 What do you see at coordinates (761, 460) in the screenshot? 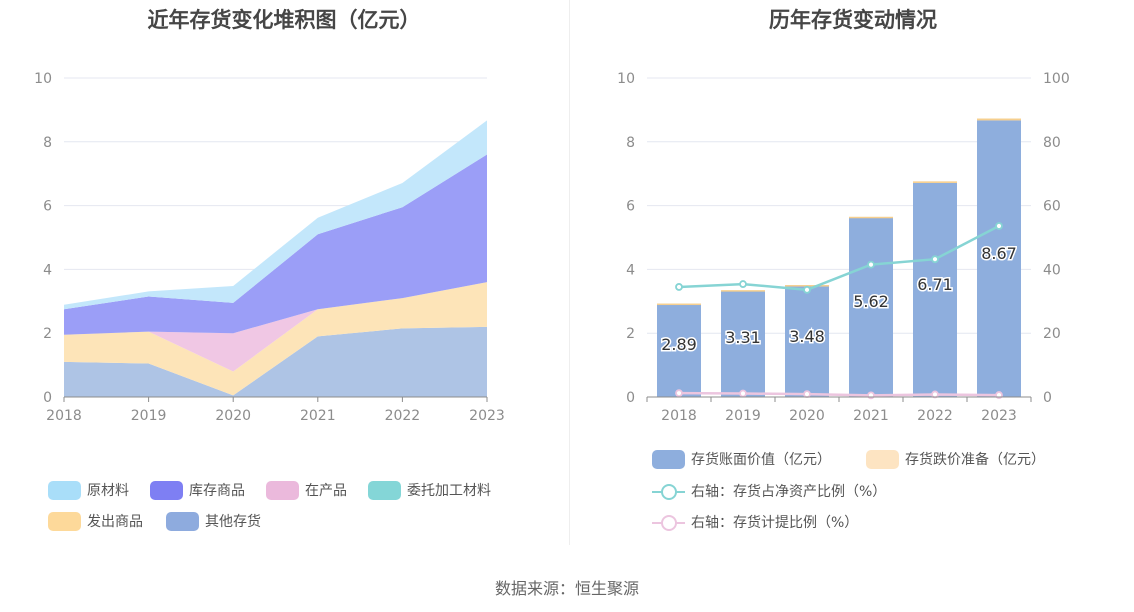
I see `legend-label: 存货账面价值（亿元）` at bounding box center [761, 460].